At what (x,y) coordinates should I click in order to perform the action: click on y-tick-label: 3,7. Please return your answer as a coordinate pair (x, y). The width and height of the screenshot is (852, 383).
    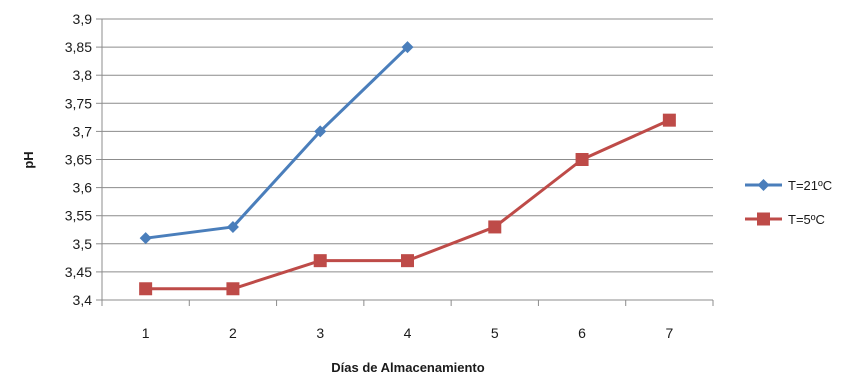
    Looking at the image, I should click on (83, 131).